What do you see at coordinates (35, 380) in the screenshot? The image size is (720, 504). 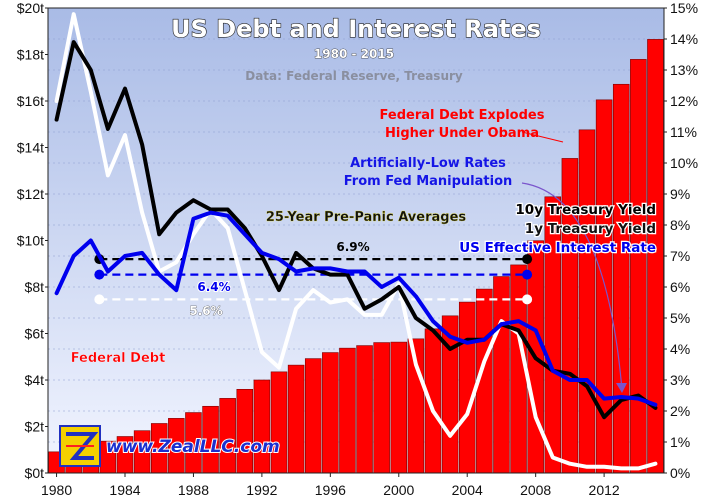 I see `left-tick-label: $4t` at bounding box center [35, 380].